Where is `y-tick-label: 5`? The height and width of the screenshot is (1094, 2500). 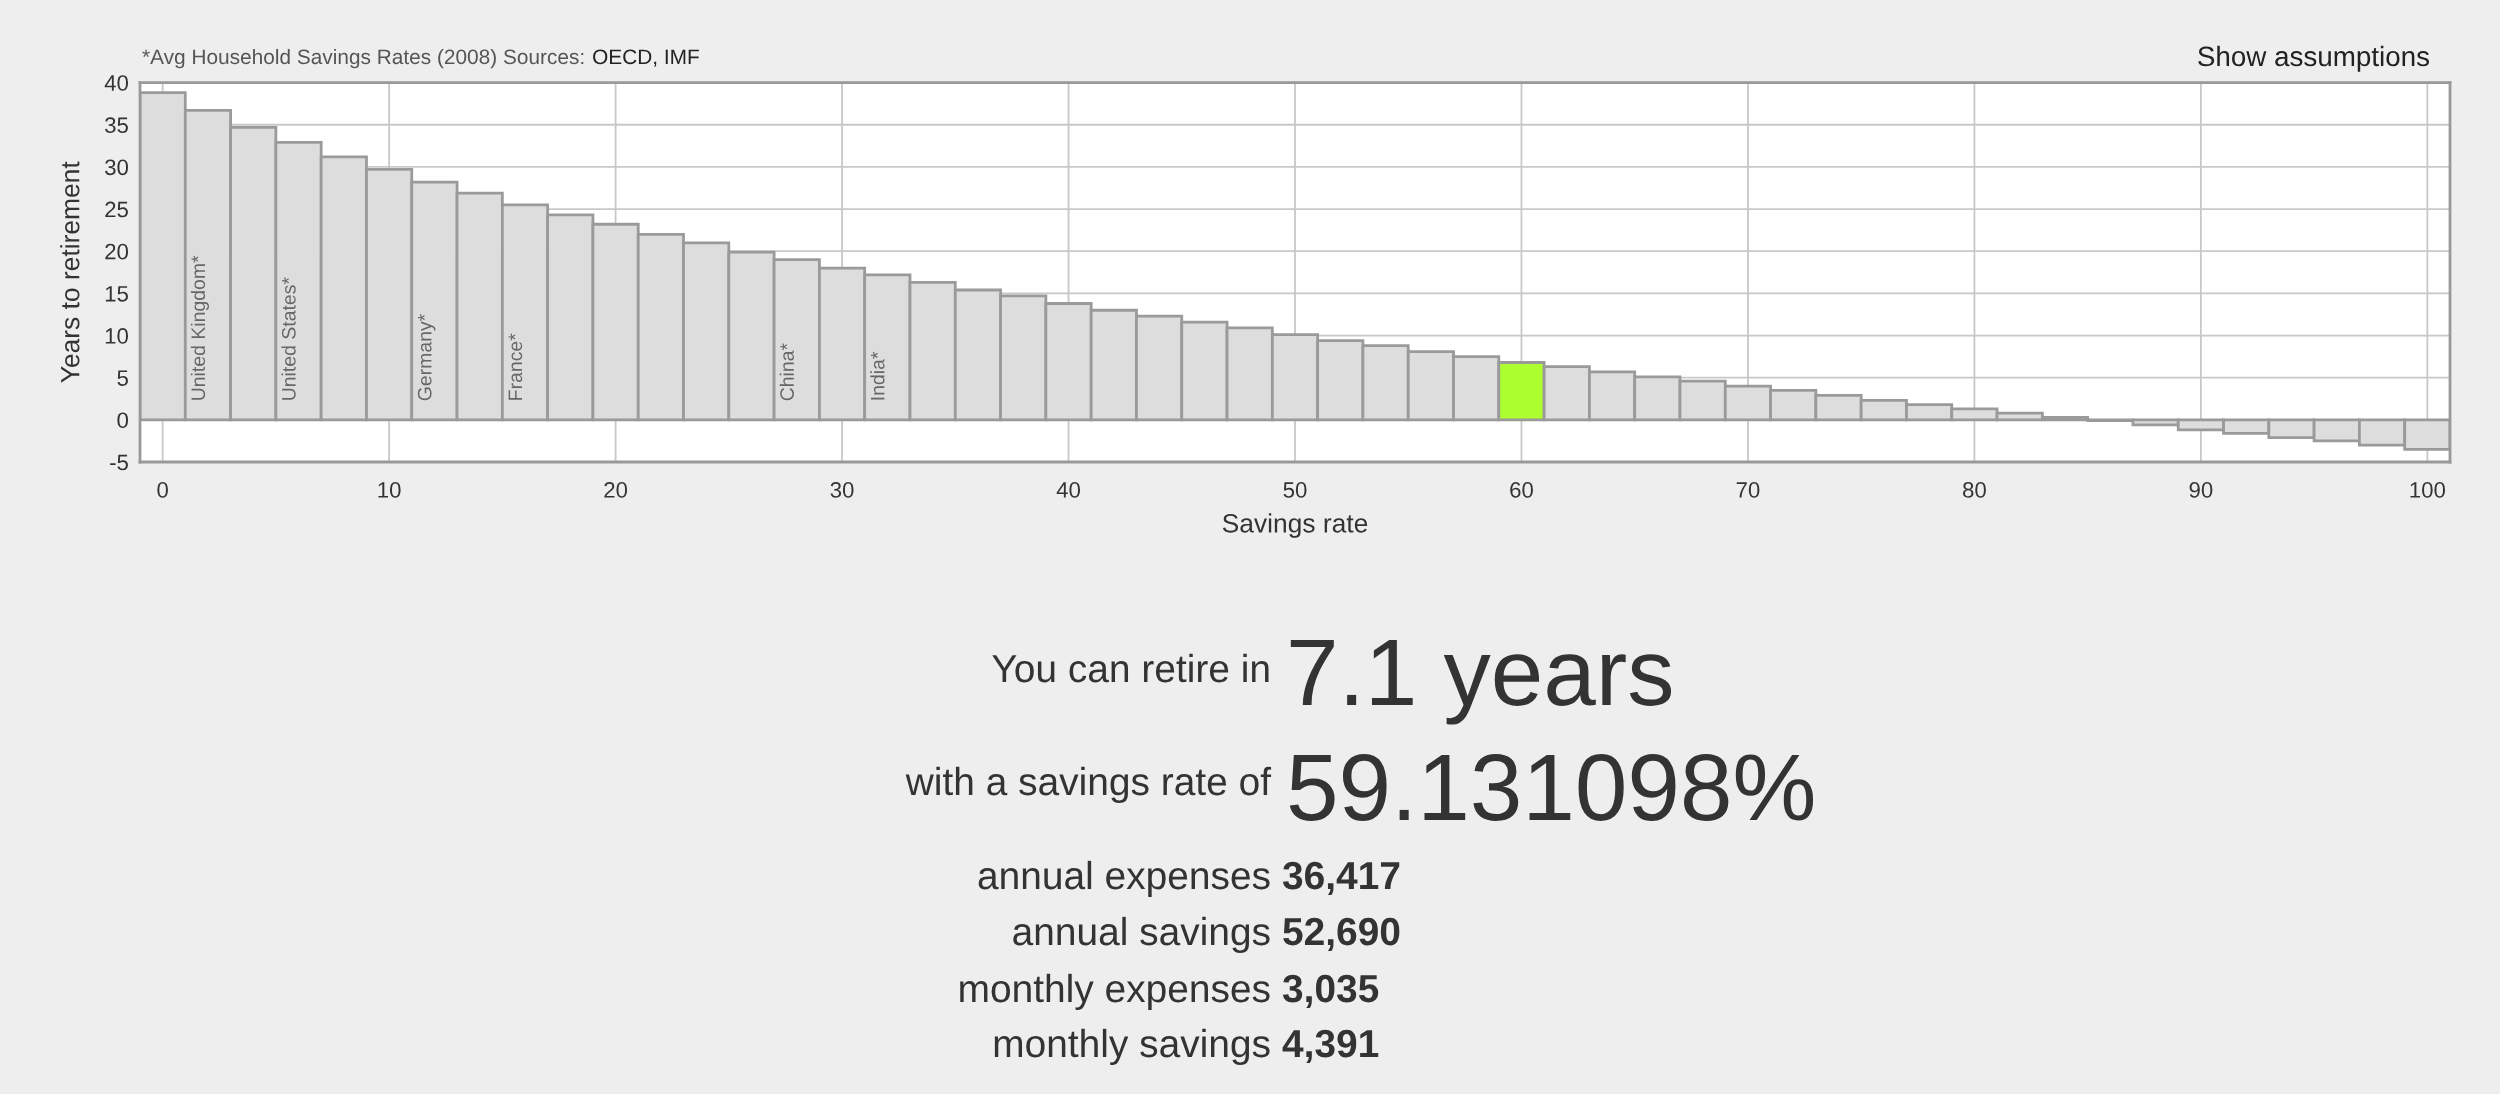 y-tick-label: 5 is located at coordinates (122, 378).